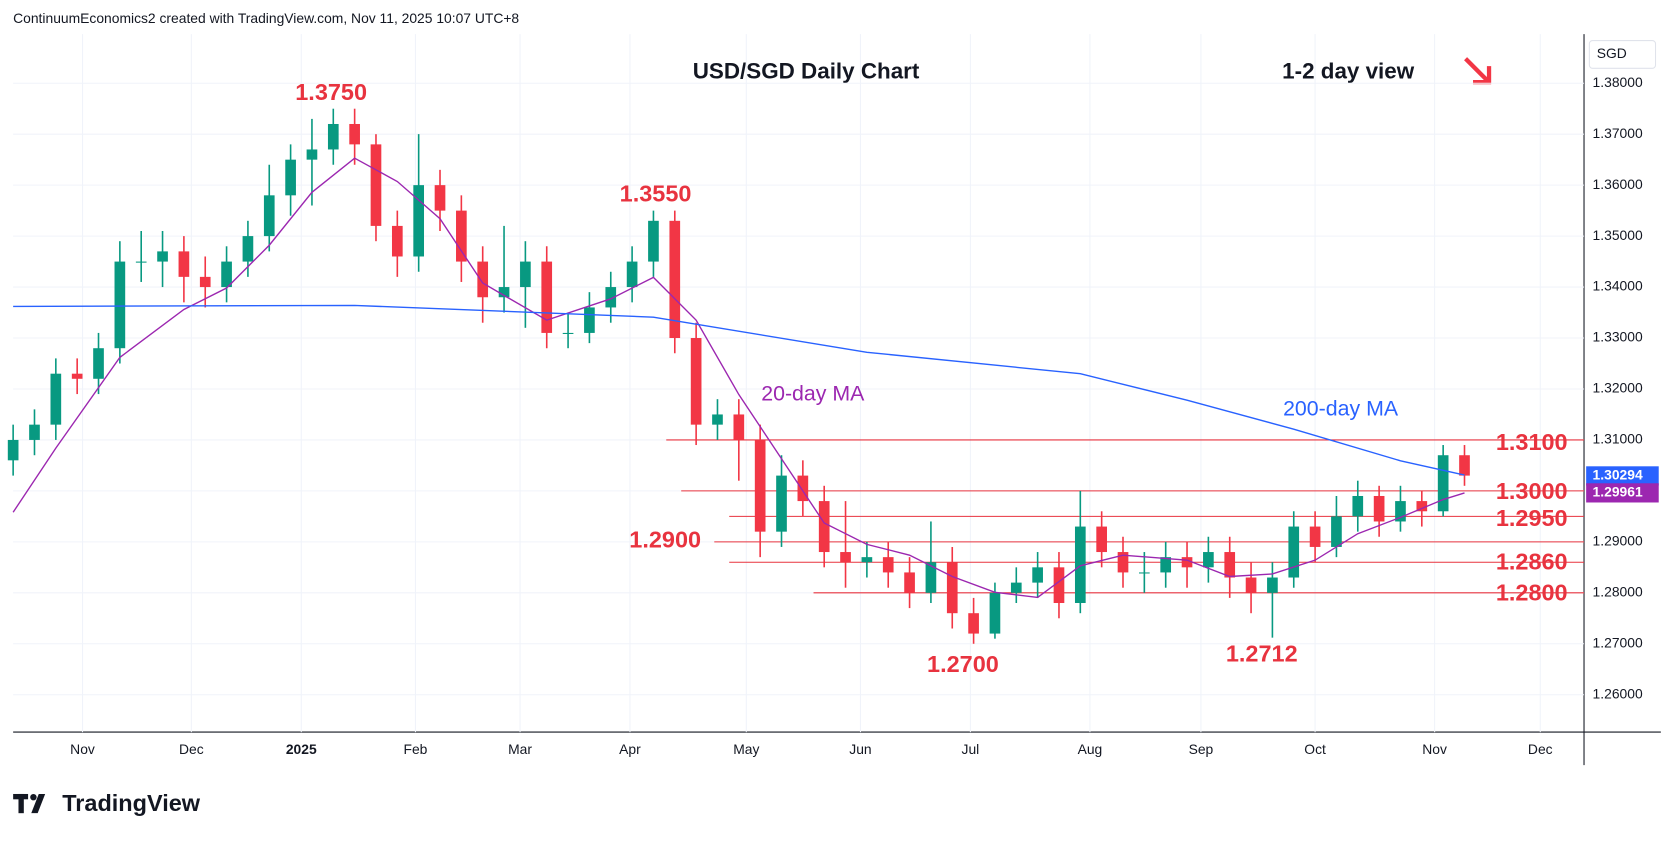 The image size is (1674, 842). What do you see at coordinates (131, 803) in the screenshot?
I see `logo-text: TradingView` at bounding box center [131, 803].